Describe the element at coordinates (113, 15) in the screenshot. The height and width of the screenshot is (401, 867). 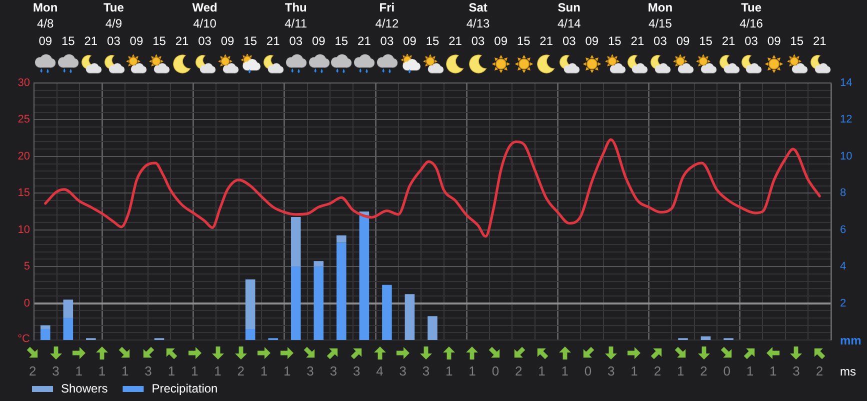
I see `x2-tick-label: Tue 4/9` at that location.